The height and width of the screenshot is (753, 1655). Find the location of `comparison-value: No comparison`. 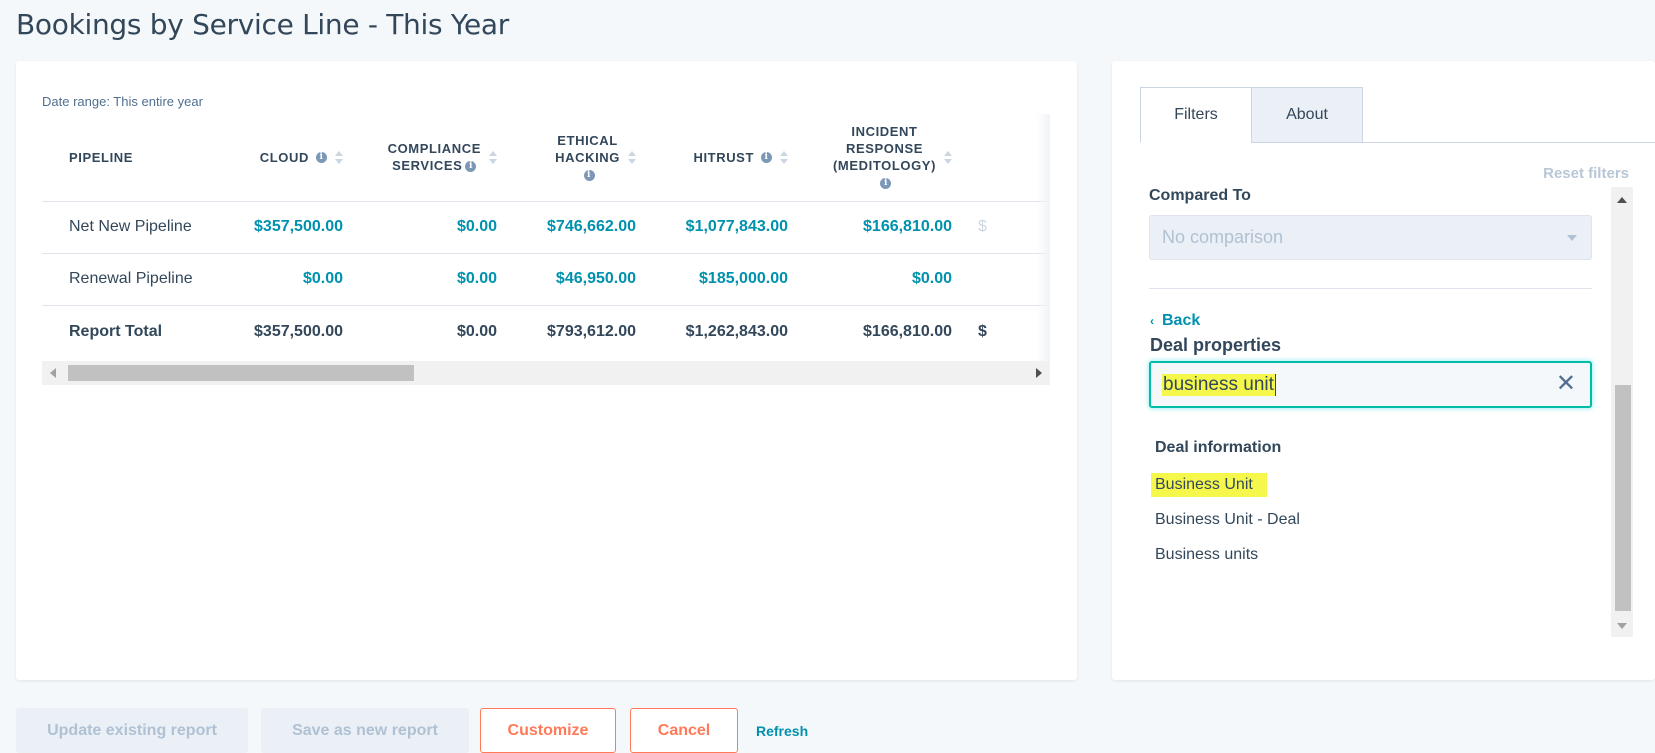

comparison-value: No comparison is located at coordinates (1223, 237).